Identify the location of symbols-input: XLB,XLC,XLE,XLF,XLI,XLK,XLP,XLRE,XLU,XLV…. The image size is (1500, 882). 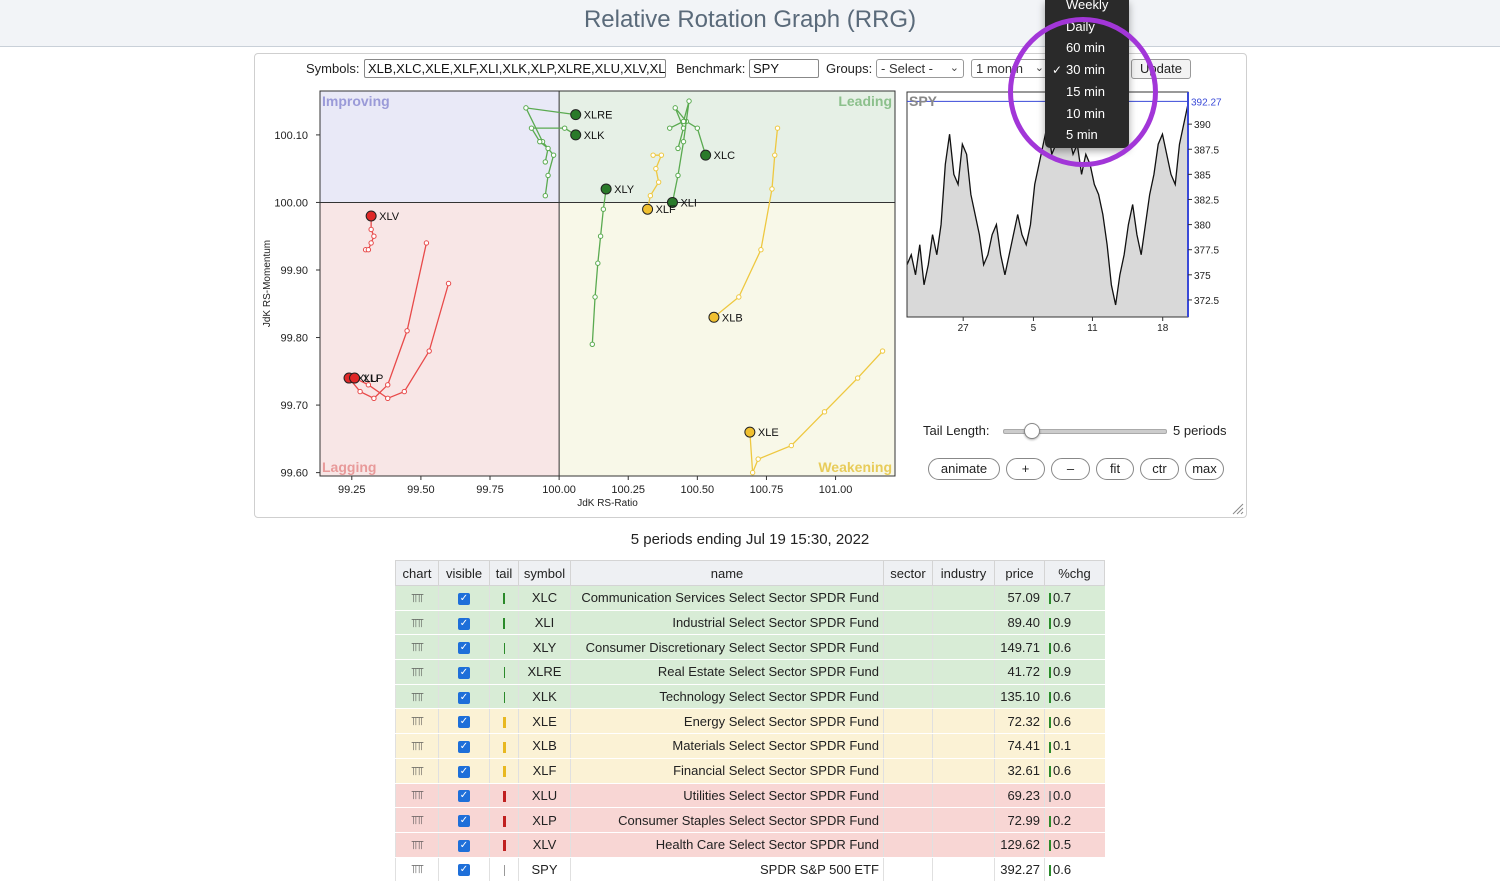
(515, 68).